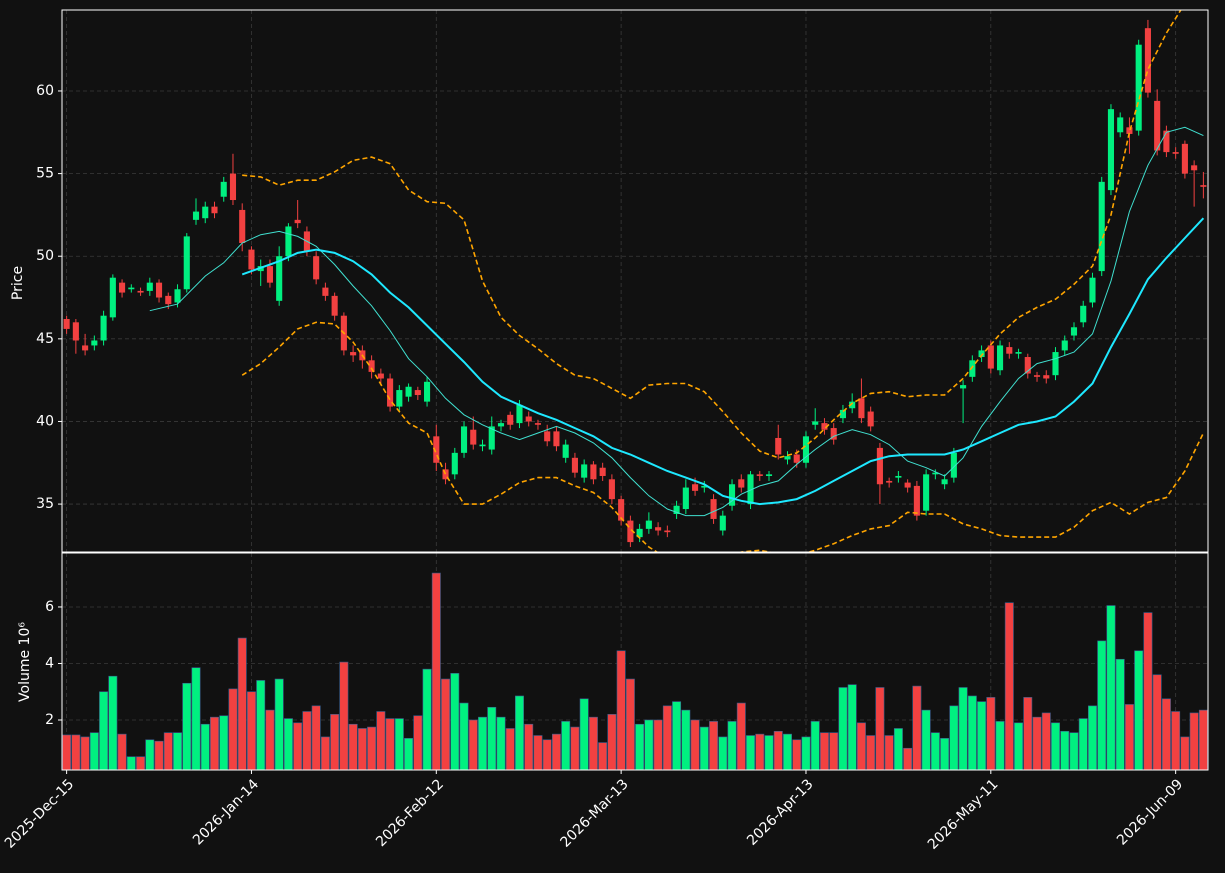  What do you see at coordinates (45, 504) in the screenshot?
I see `y-tick-label: 35` at bounding box center [45, 504].